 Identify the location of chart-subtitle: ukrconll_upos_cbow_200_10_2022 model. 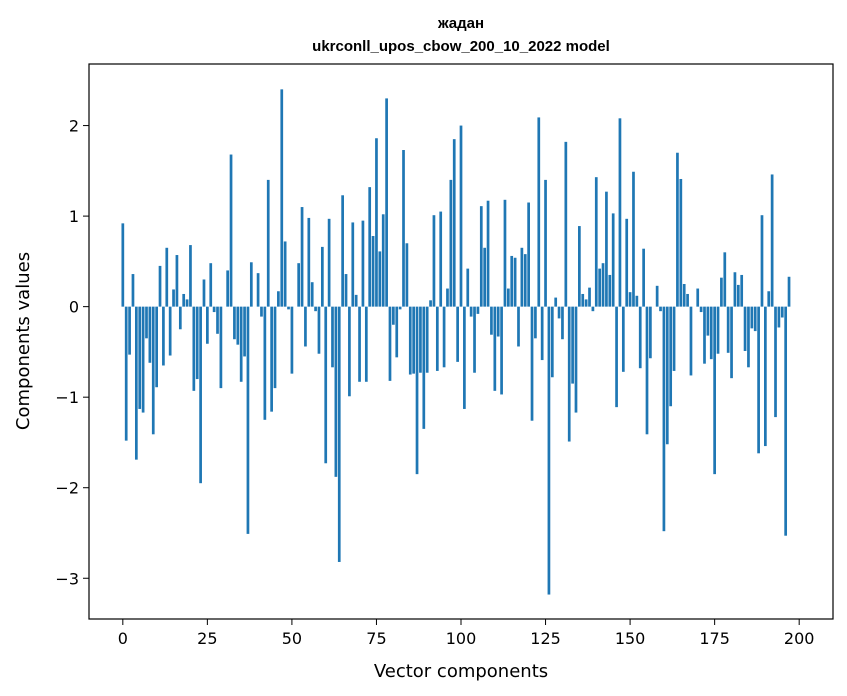
(461, 46).